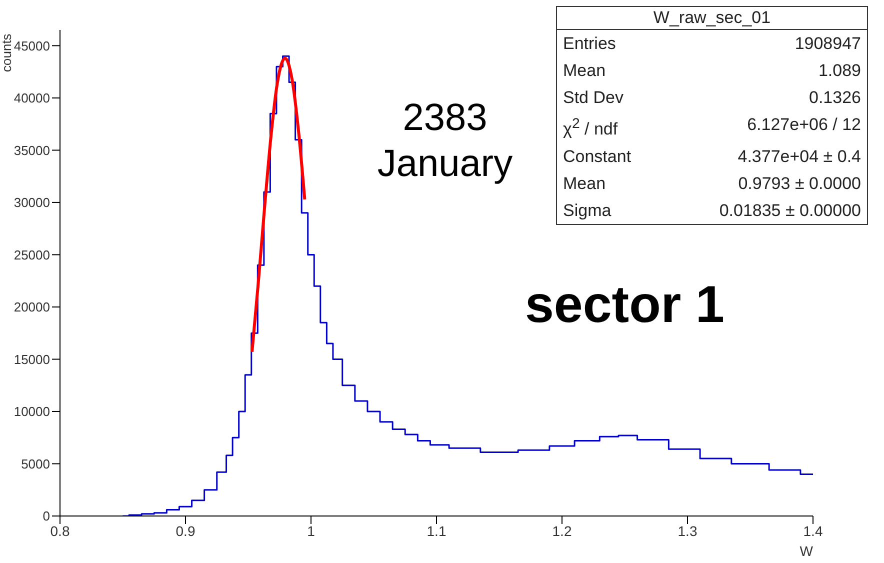  What do you see at coordinates (804, 125) in the screenshot?
I see `annotation: 6.127e+06 / 12` at bounding box center [804, 125].